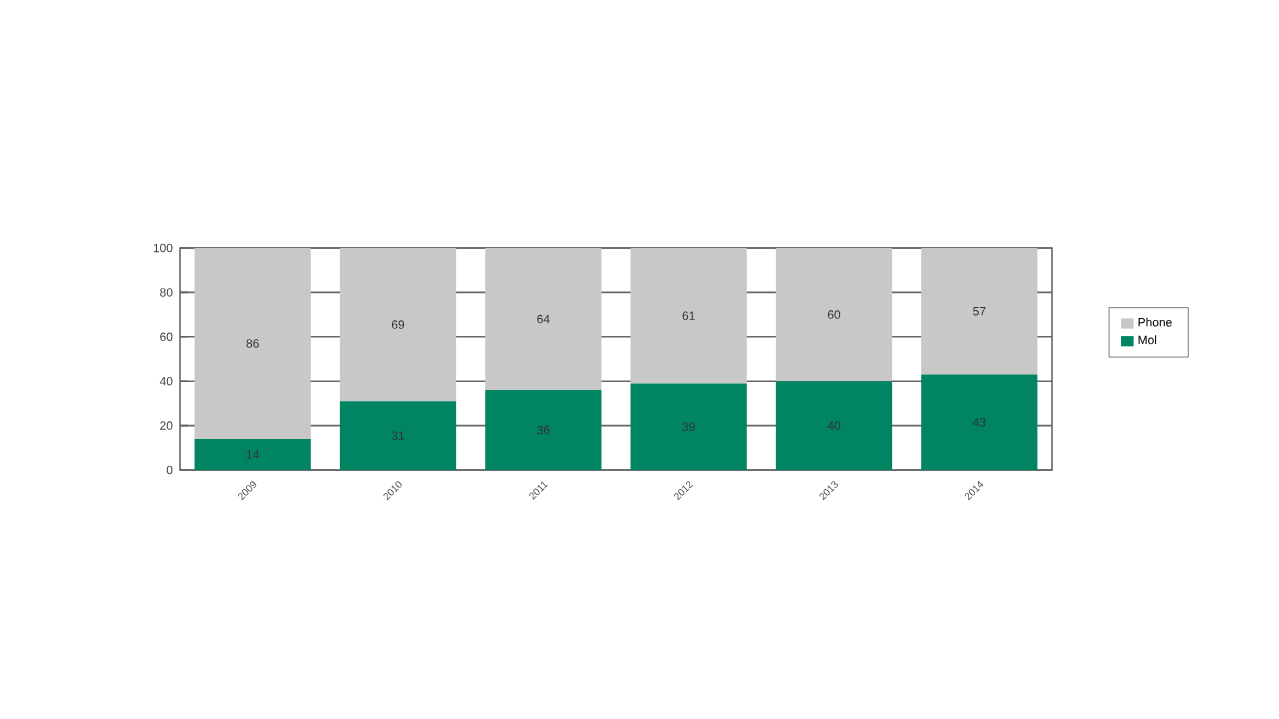 This screenshot has height=719, width=1279. What do you see at coordinates (166, 425) in the screenshot?
I see `y-tick-label: 20` at bounding box center [166, 425].